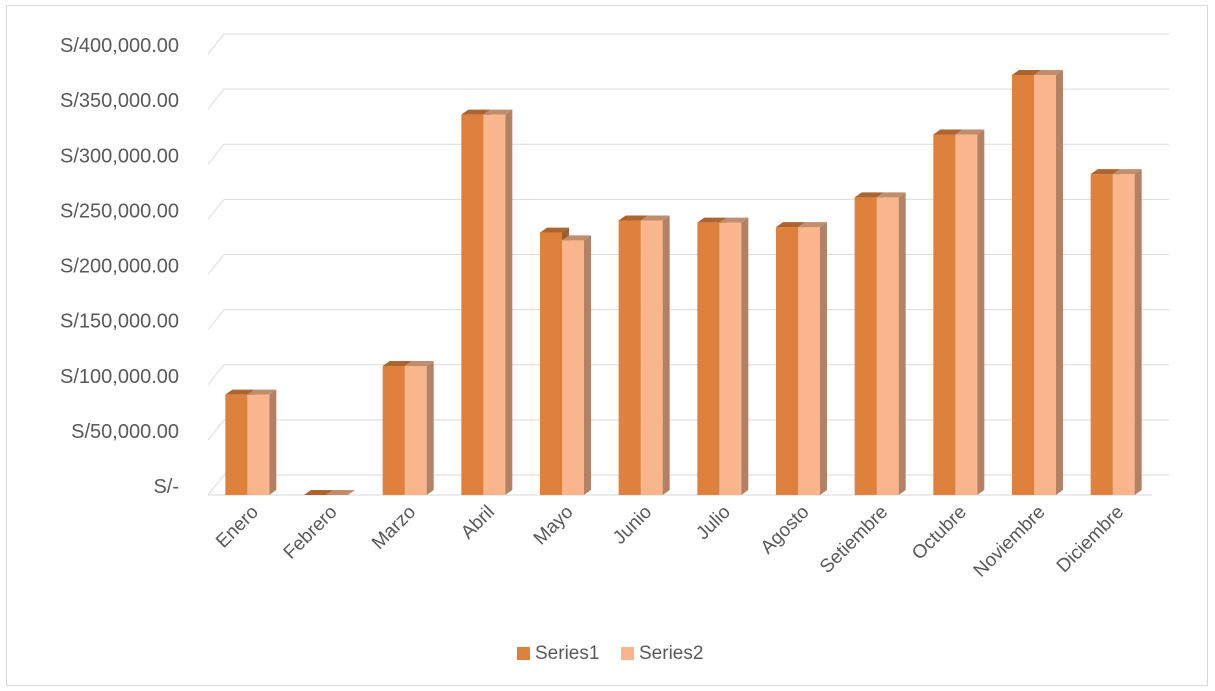 This screenshot has width=1215, height=691. I want to click on y-tick-label: S/100,000.00, so click(119, 377).